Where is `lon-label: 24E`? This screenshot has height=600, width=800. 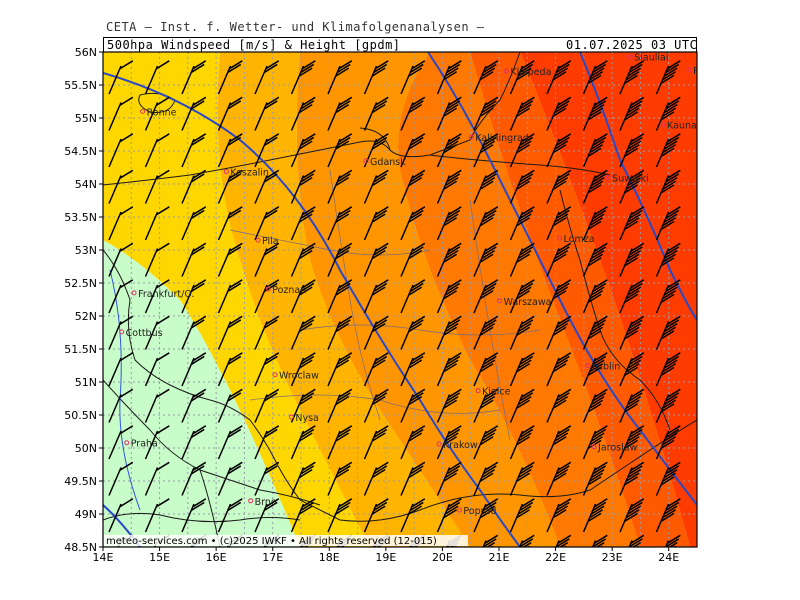
lon-label: 24E is located at coordinates (668, 557).